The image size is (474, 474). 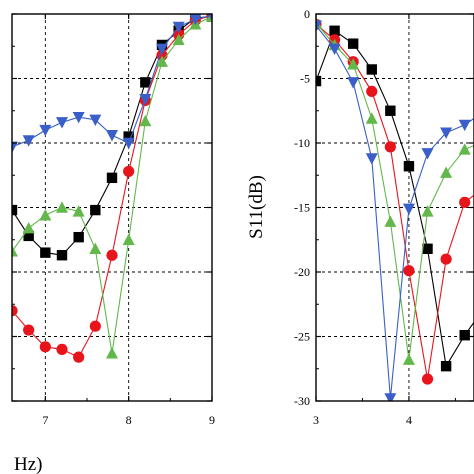 What do you see at coordinates (302, 272) in the screenshot?
I see `y-tick-label: -20` at bounding box center [302, 272].